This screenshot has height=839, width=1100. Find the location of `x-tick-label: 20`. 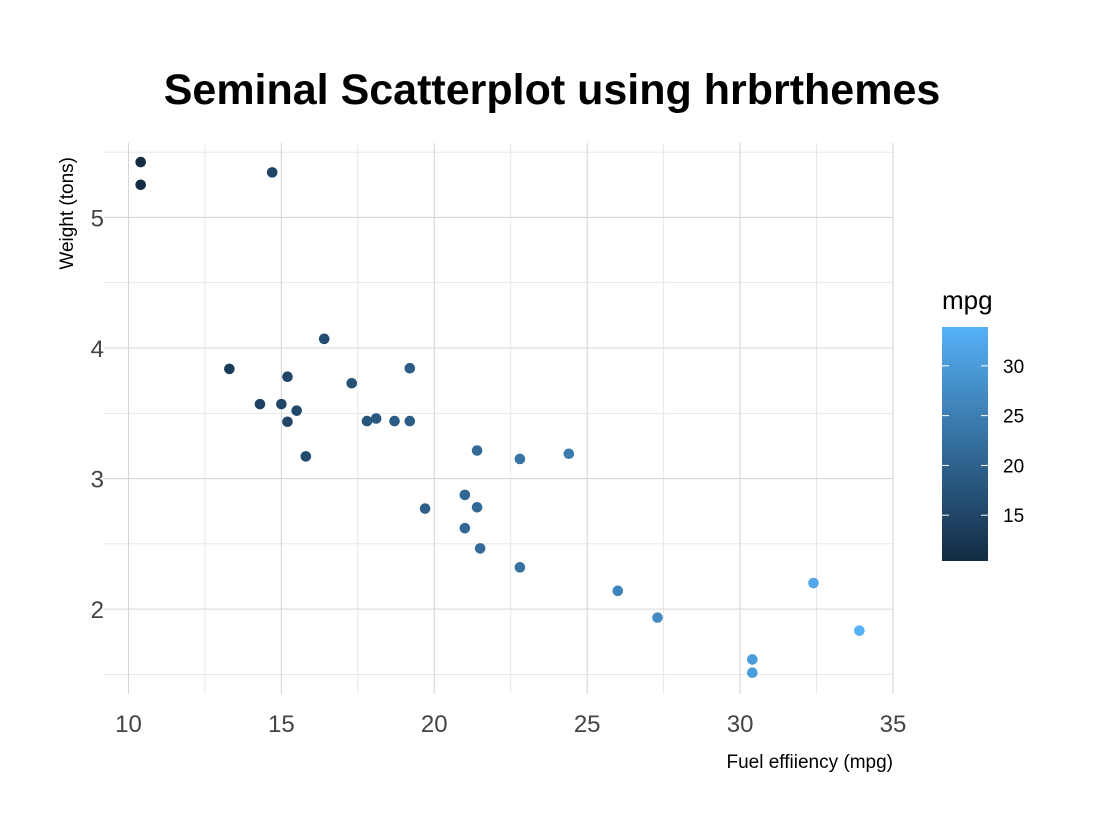

x-tick-label: 20 is located at coordinates (434, 724).